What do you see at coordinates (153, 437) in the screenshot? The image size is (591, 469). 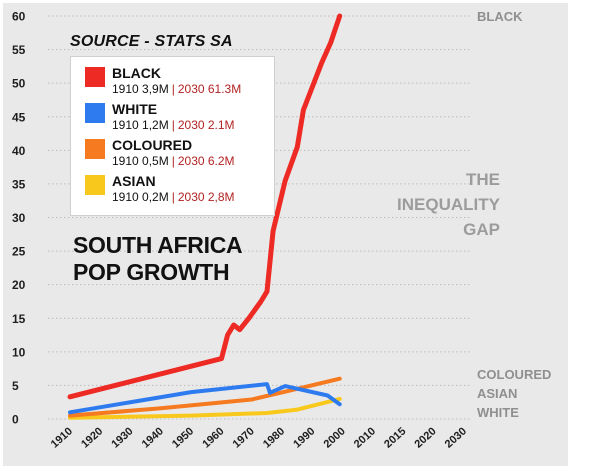 I see `x-tick-label: 1940` at bounding box center [153, 437].